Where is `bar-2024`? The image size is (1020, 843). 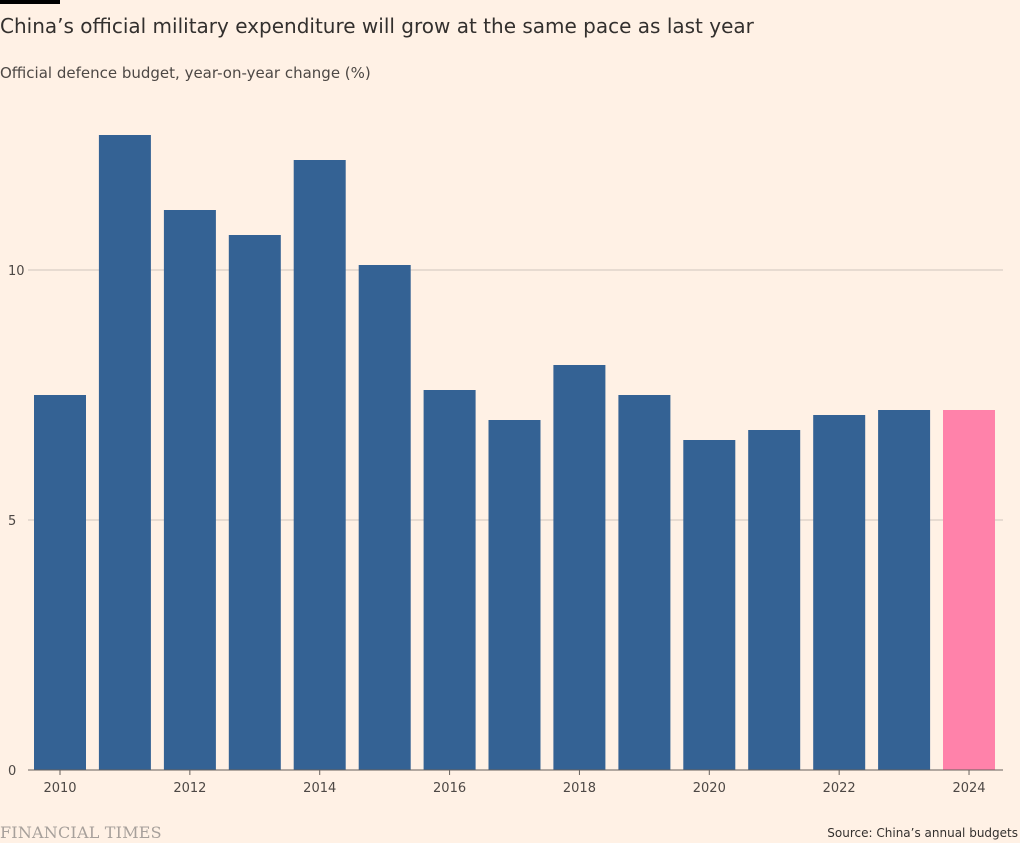 bar-2024 is located at coordinates (969, 590).